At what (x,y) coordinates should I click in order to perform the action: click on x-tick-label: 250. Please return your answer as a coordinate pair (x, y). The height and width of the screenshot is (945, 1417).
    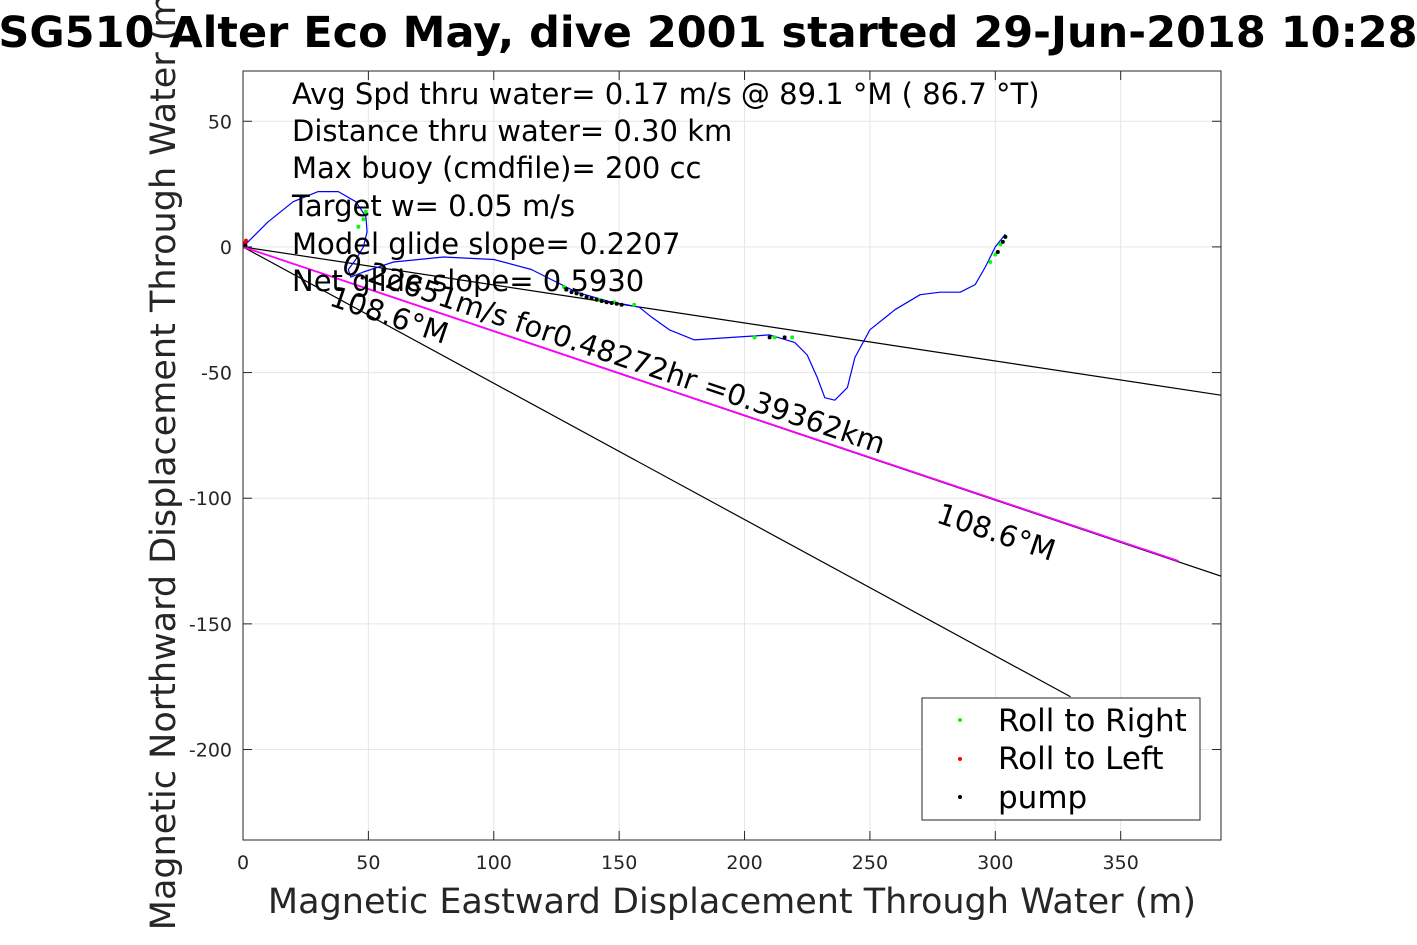
    Looking at the image, I should click on (870, 863).